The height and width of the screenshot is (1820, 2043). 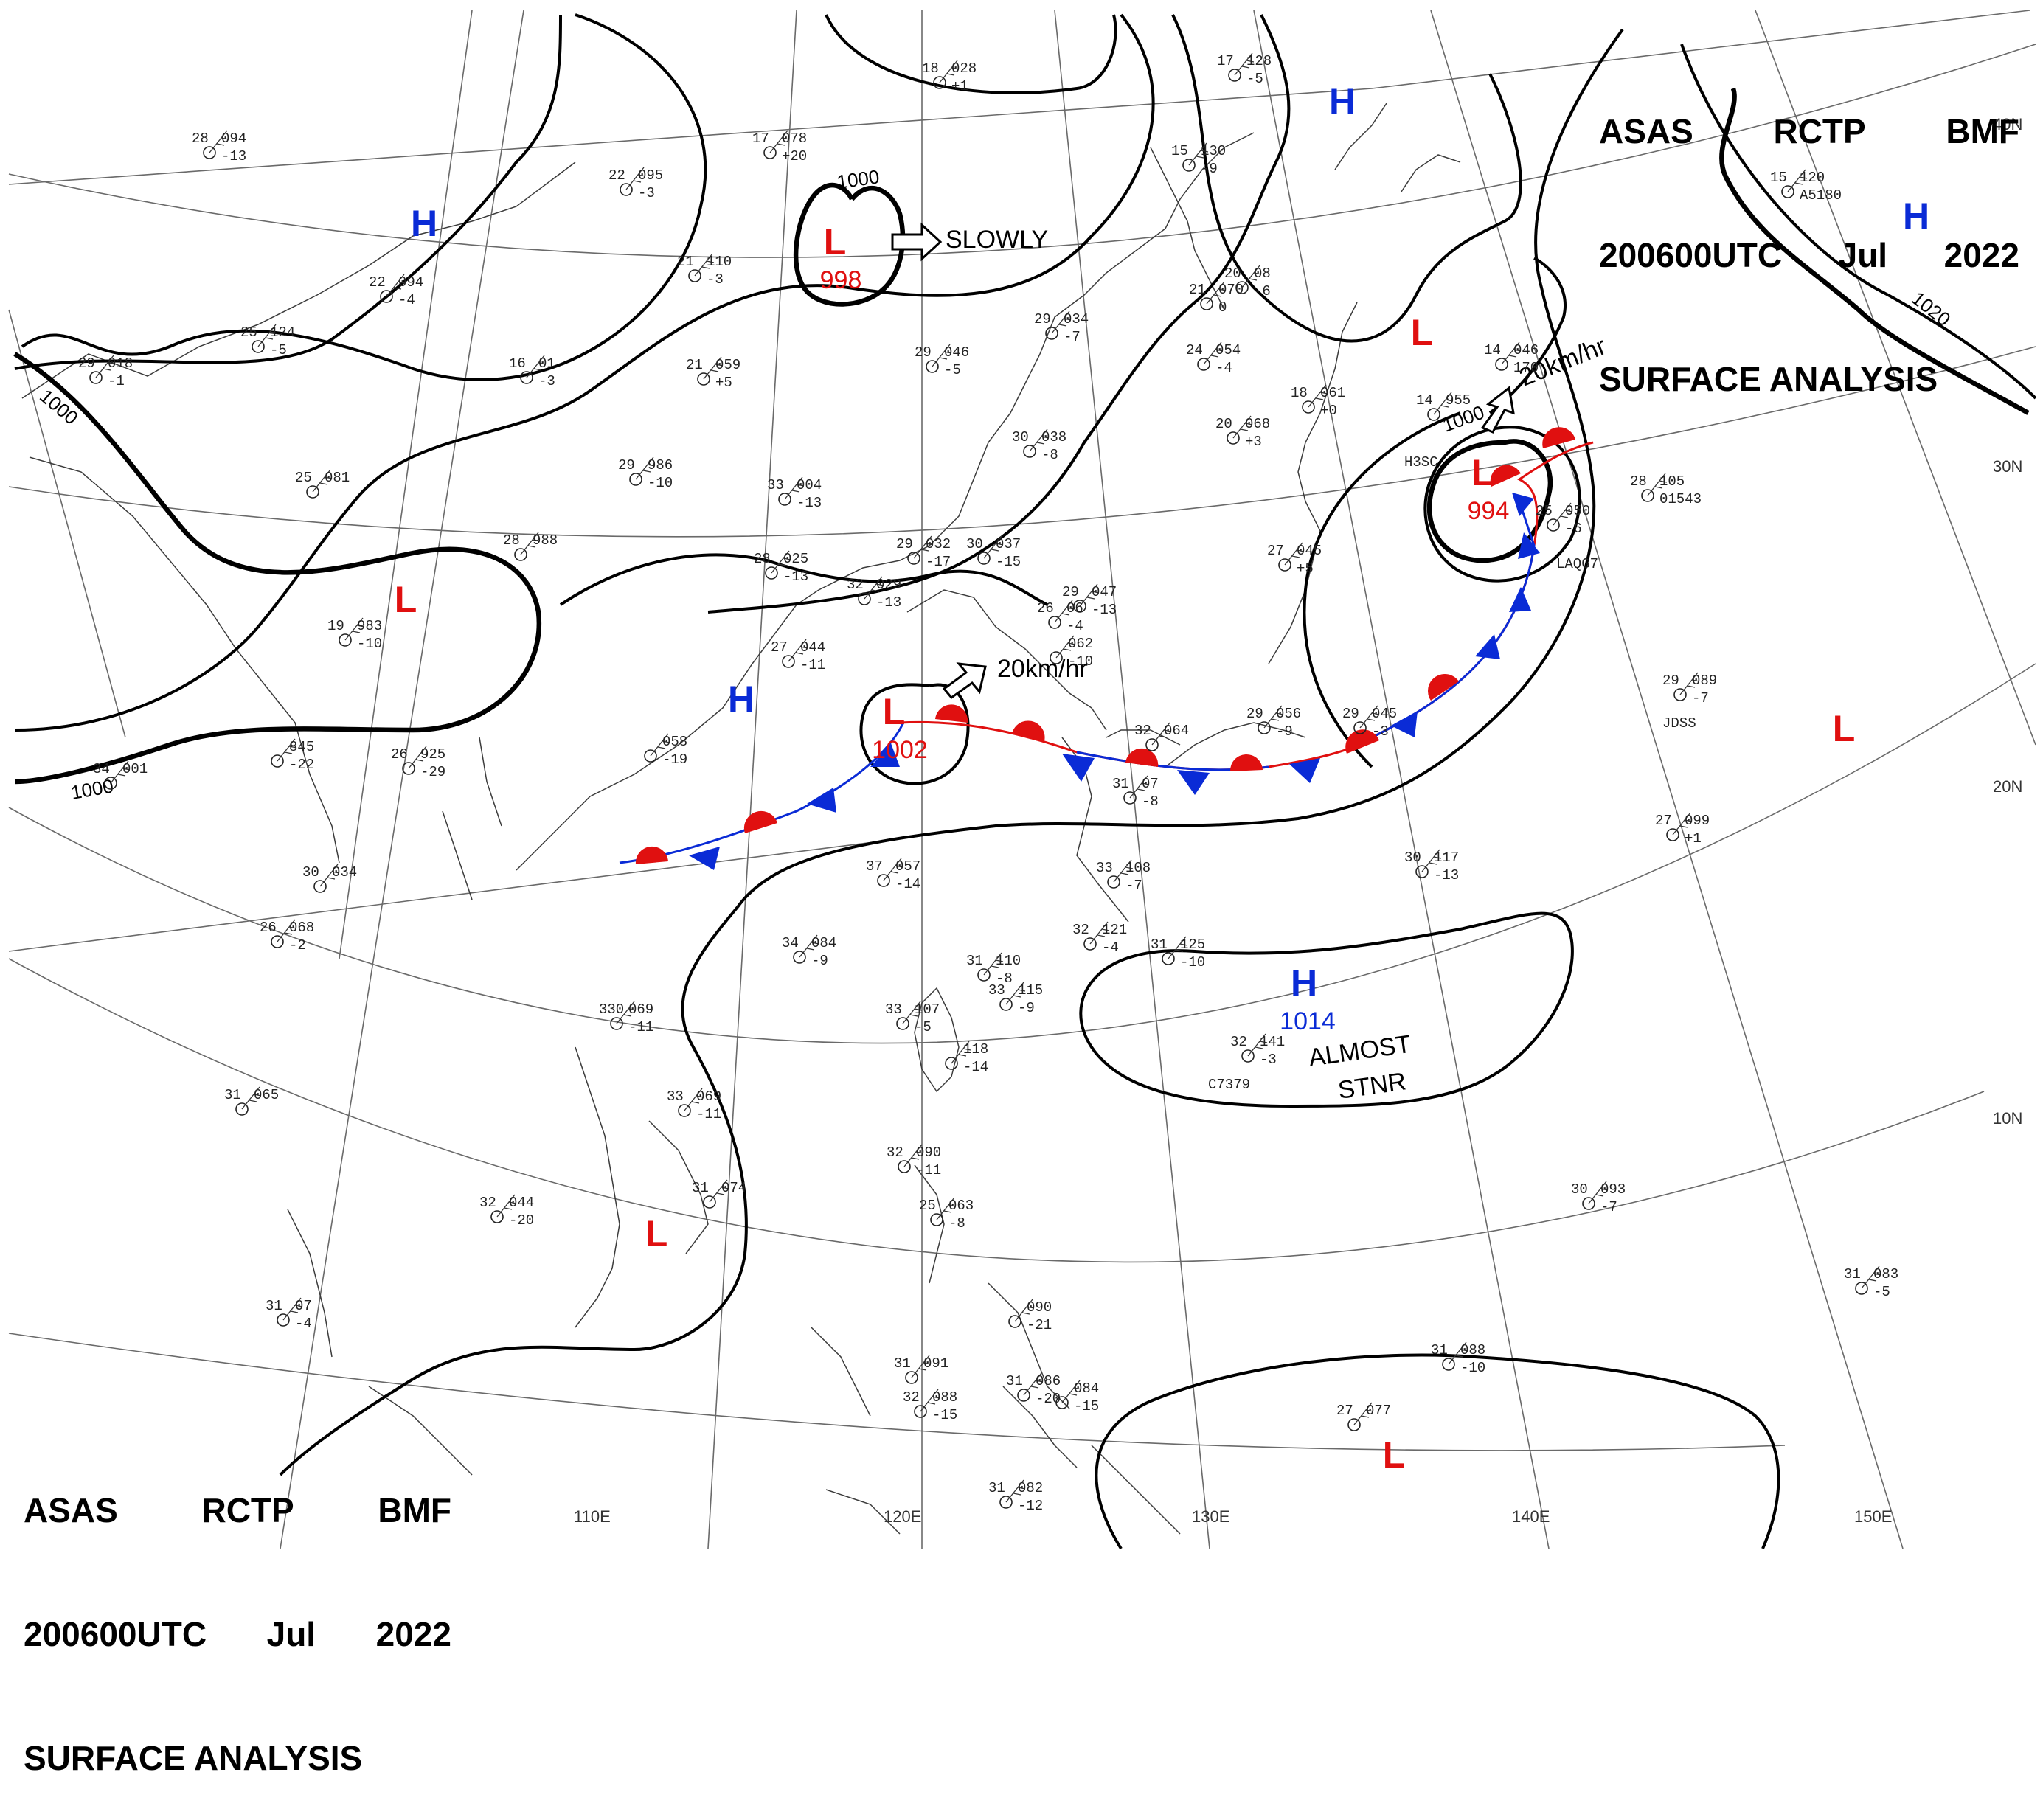 What do you see at coordinates (292, 756) in the screenshot?
I see `station-plot: 845-22` at bounding box center [292, 756].